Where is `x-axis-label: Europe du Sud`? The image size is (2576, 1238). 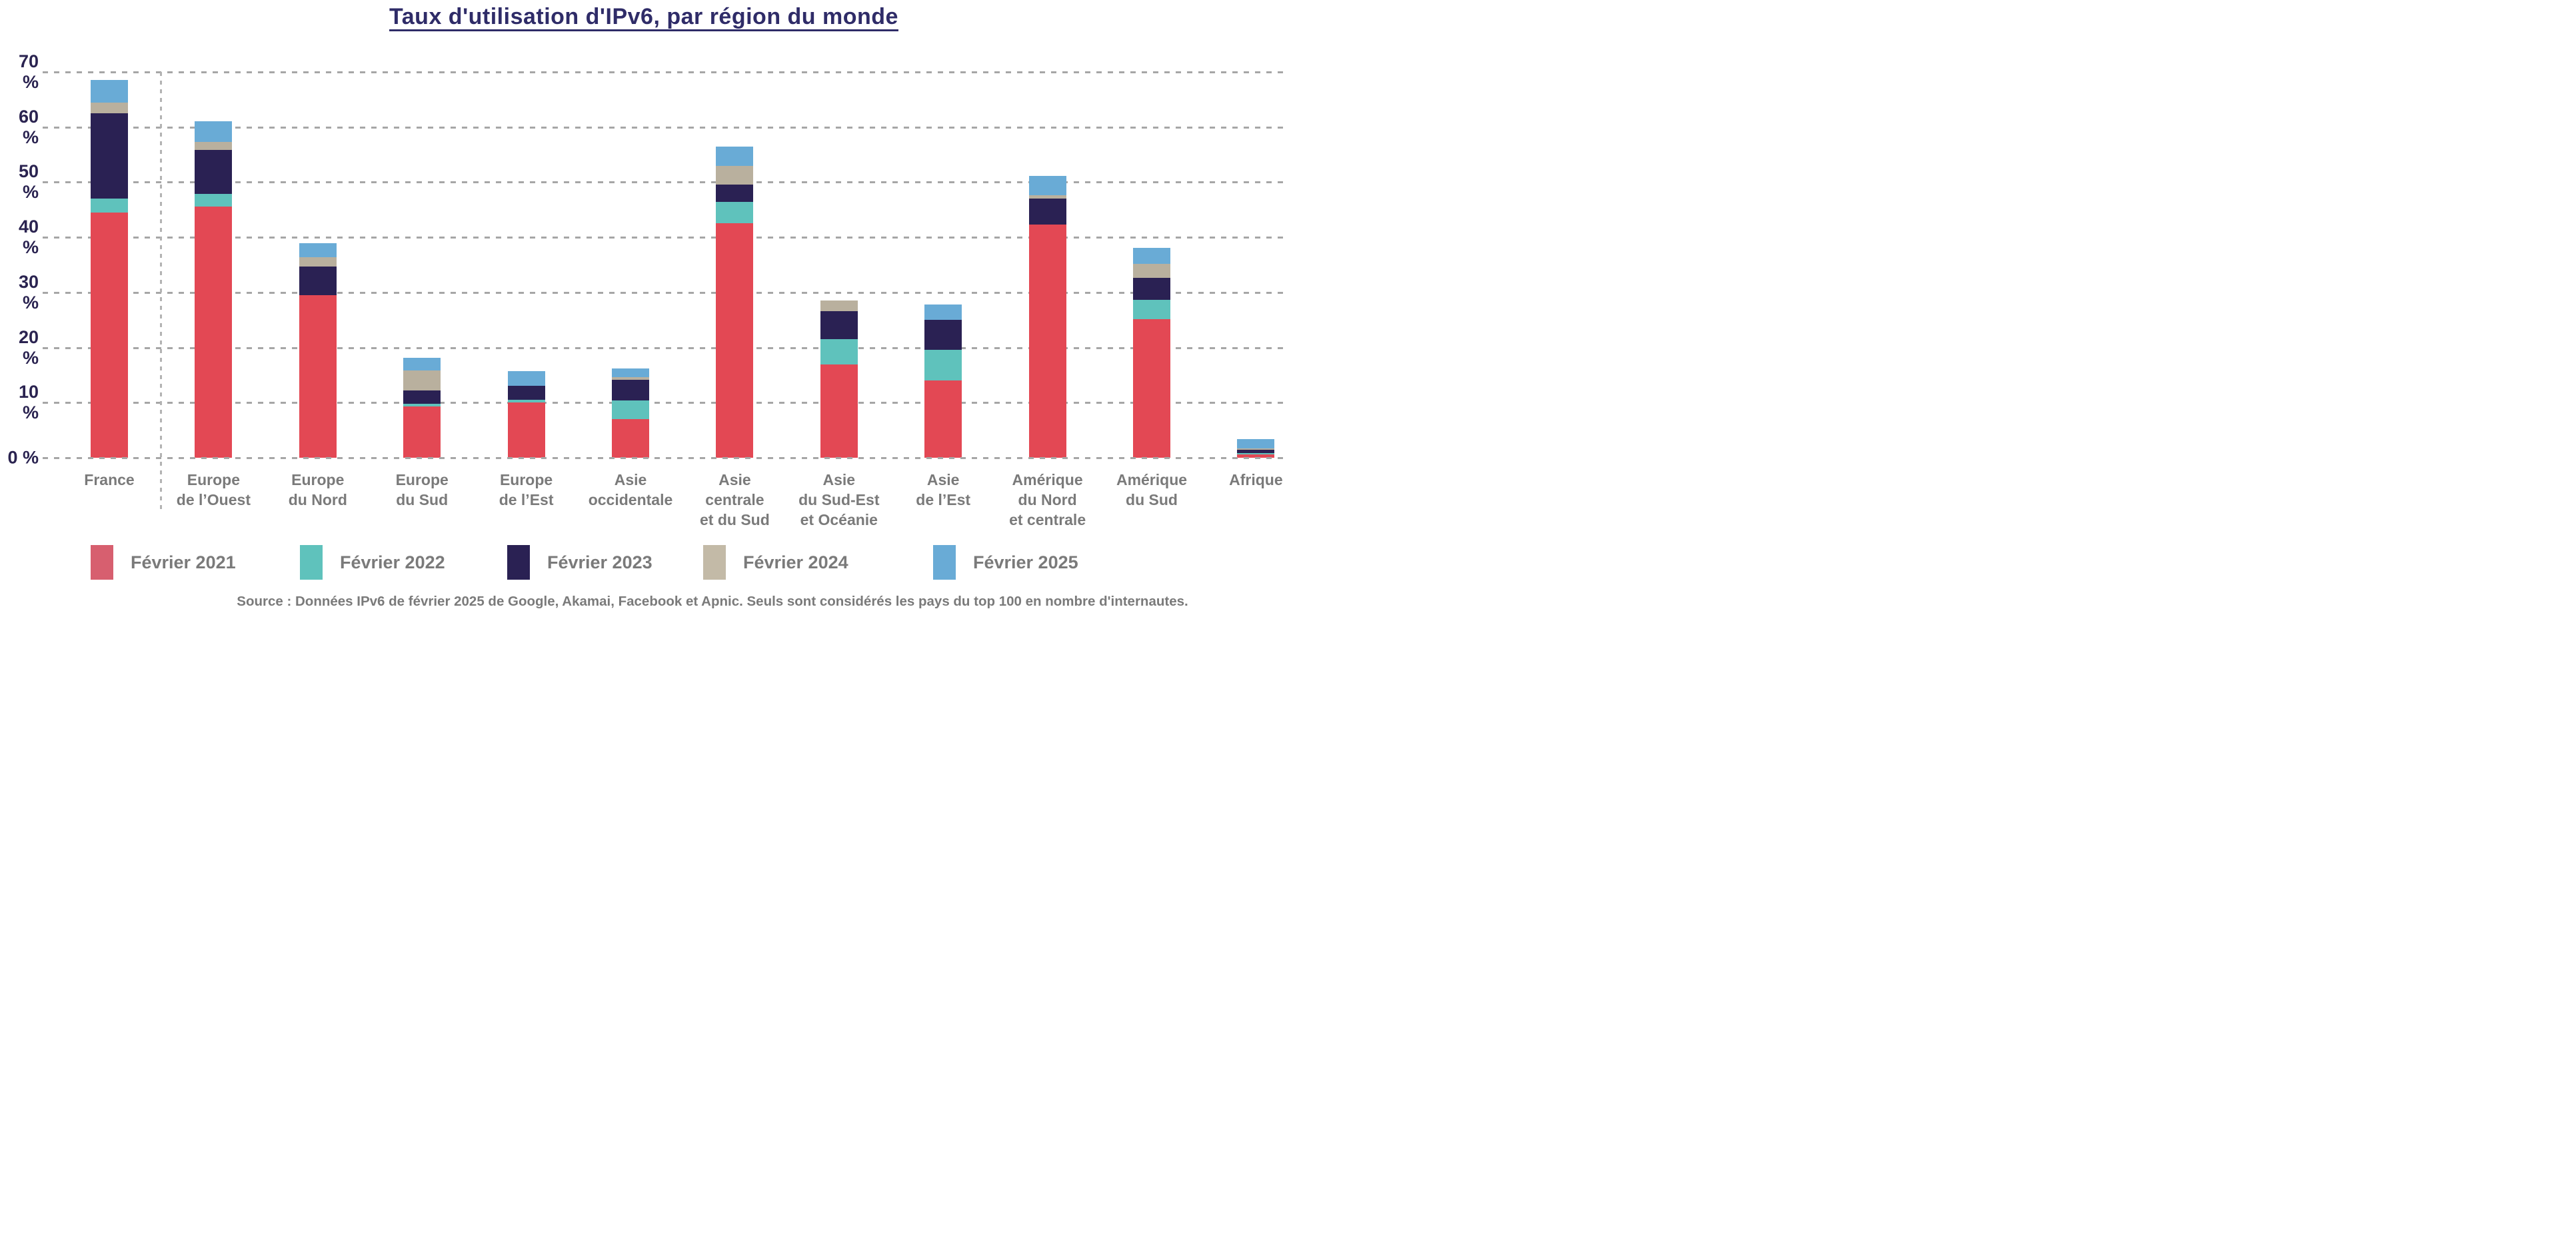 x-axis-label: Europe du Sud is located at coordinates (422, 489).